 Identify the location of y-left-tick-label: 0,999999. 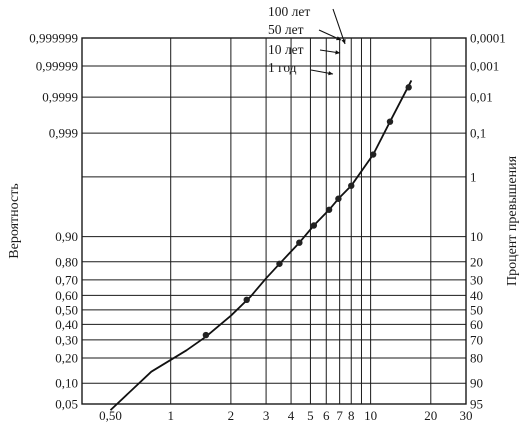
(53, 38).